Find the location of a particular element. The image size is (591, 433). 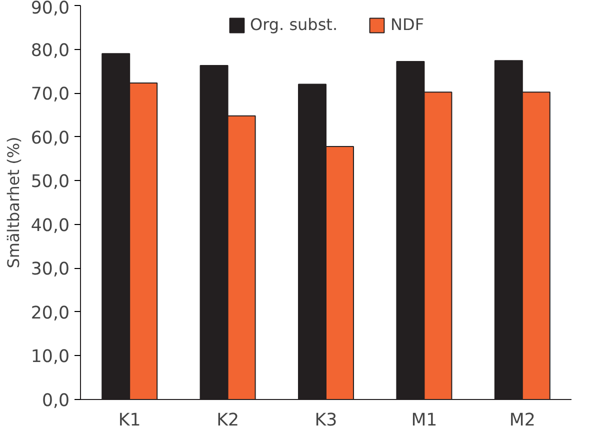

y-tick-label: 50,0 is located at coordinates (50, 182).